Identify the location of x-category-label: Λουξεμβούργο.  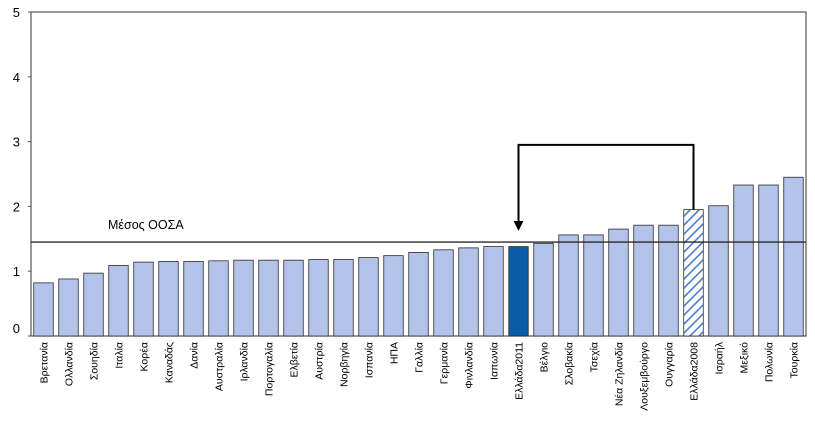
(645, 376).